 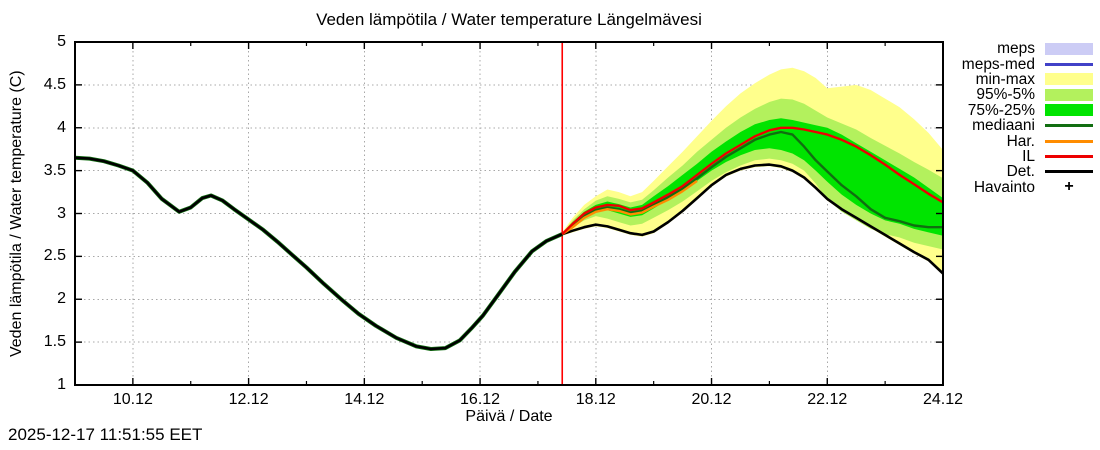 What do you see at coordinates (1005, 79) in the screenshot?
I see `legend-label: min-max` at bounding box center [1005, 79].